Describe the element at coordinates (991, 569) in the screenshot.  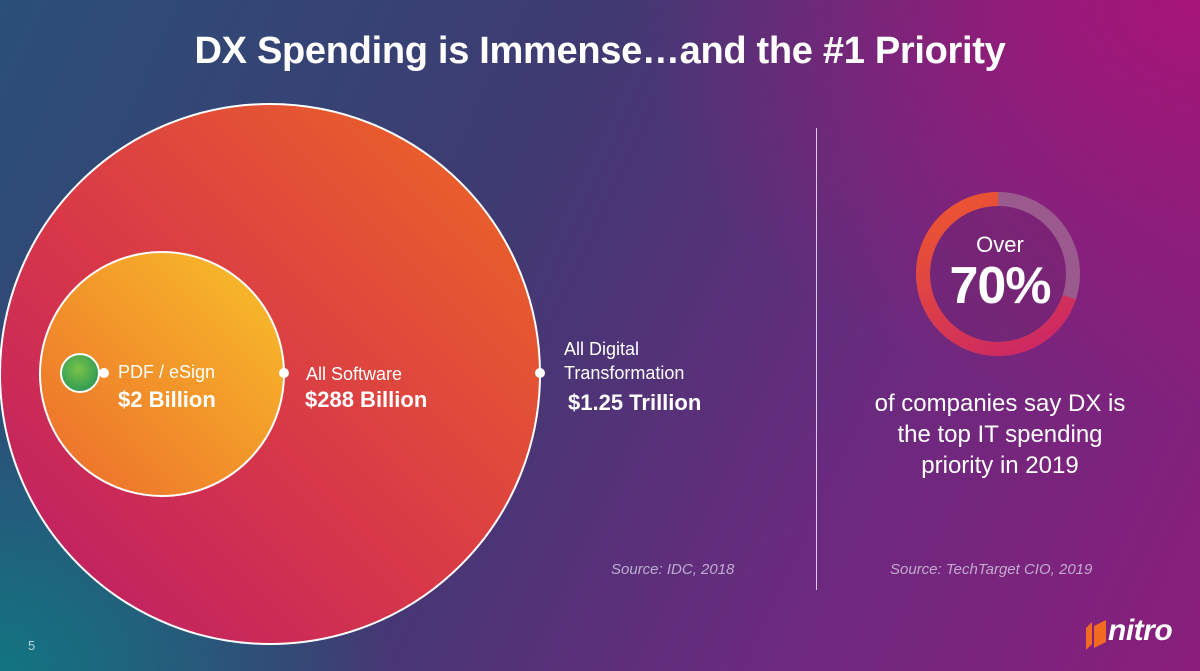
I see `stat-source: Source: TechTarget CIO, 2019` at that location.